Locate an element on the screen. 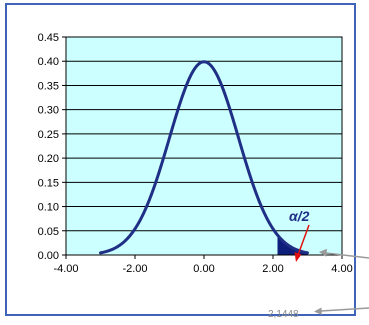  y-tick-label: 0.00 is located at coordinates (48, 256).